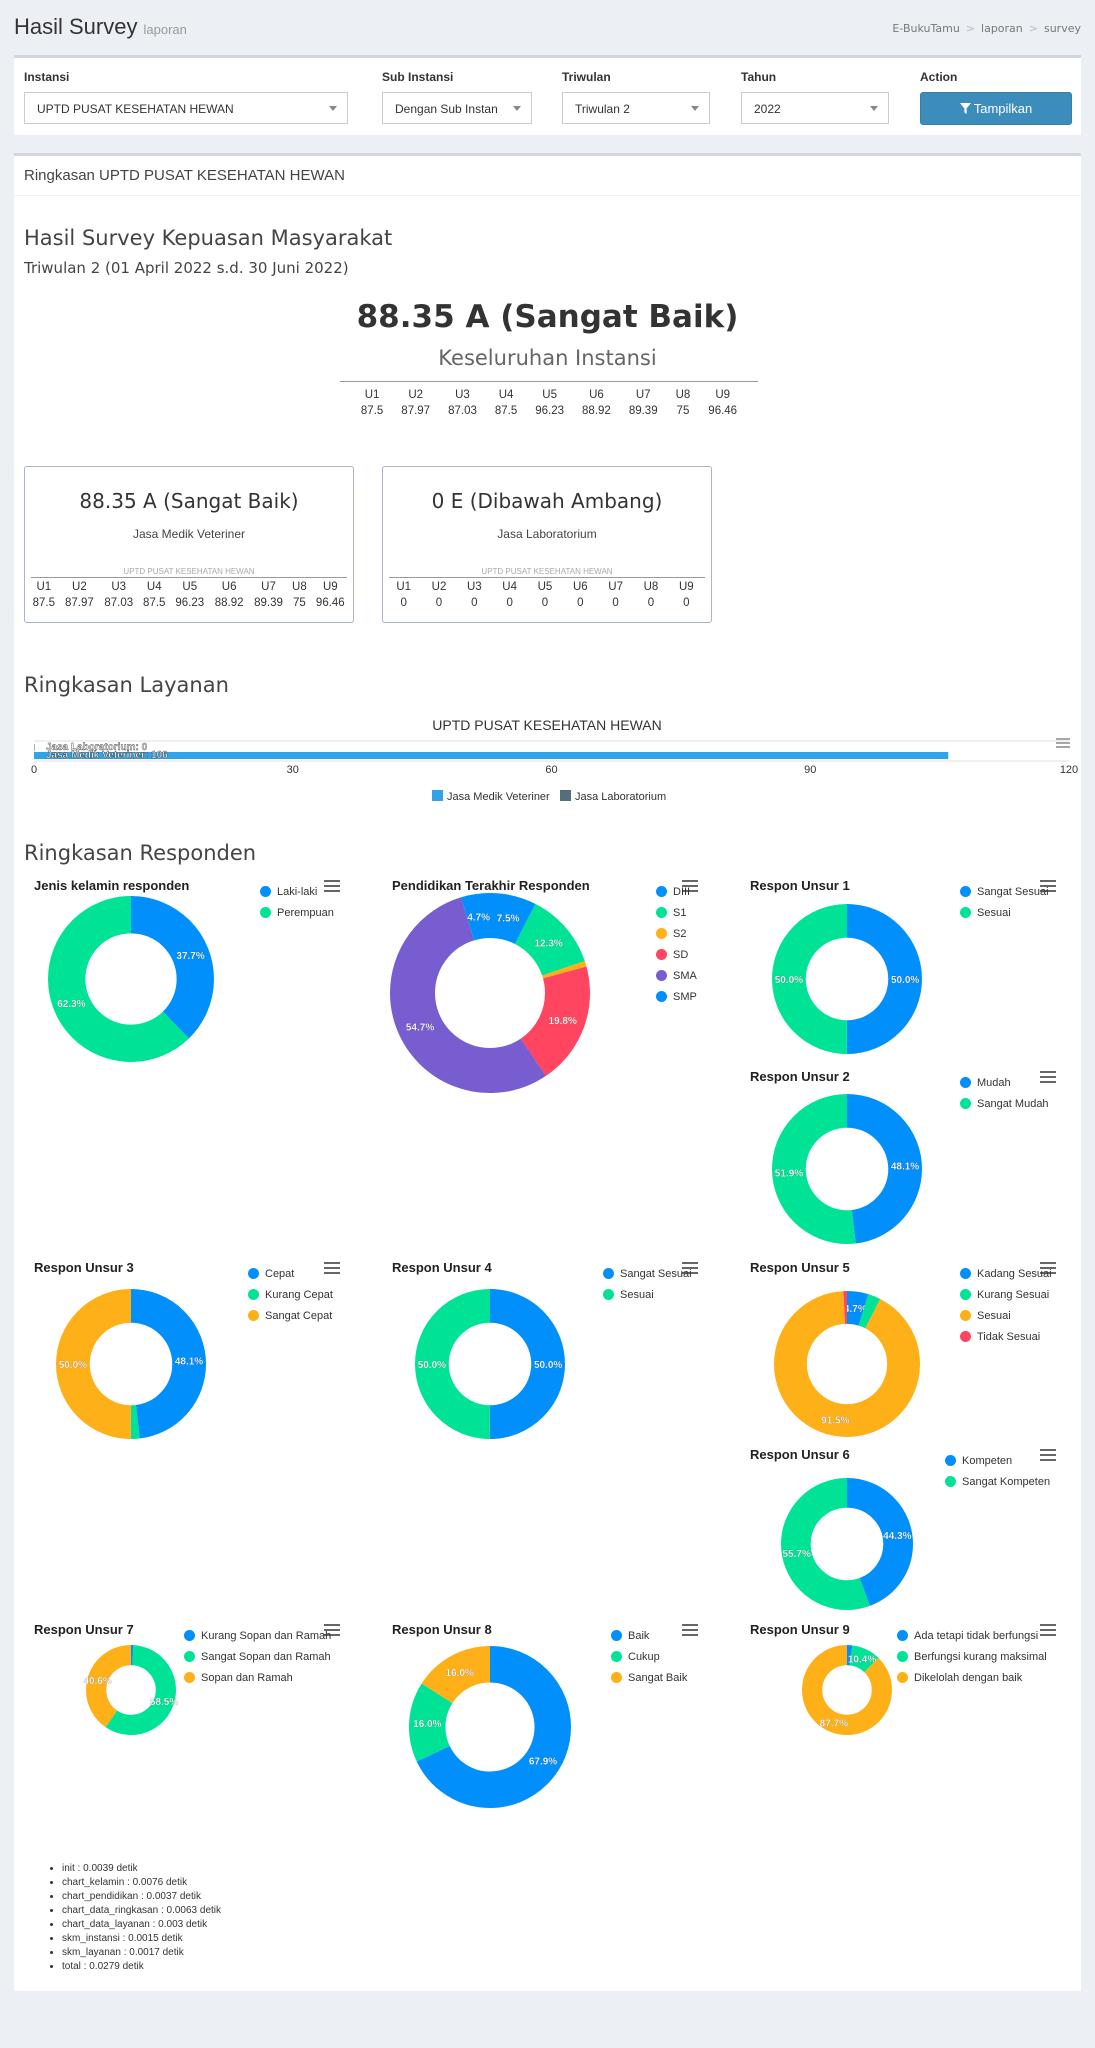  What do you see at coordinates (800, 1629) in the screenshot?
I see `chart-title: Respon Unsur 9` at bounding box center [800, 1629].